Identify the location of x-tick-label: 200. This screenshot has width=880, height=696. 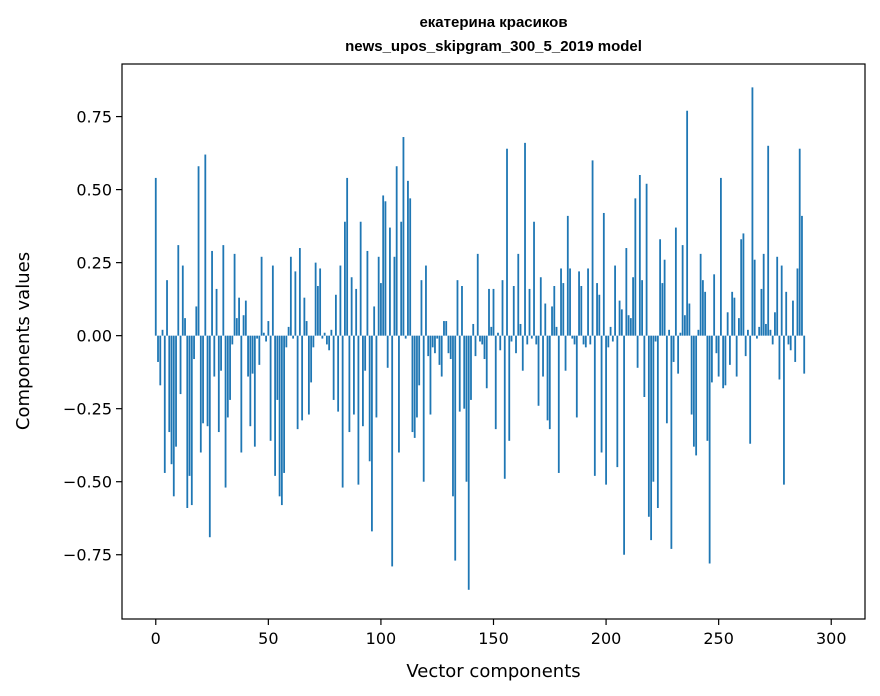
(606, 638).